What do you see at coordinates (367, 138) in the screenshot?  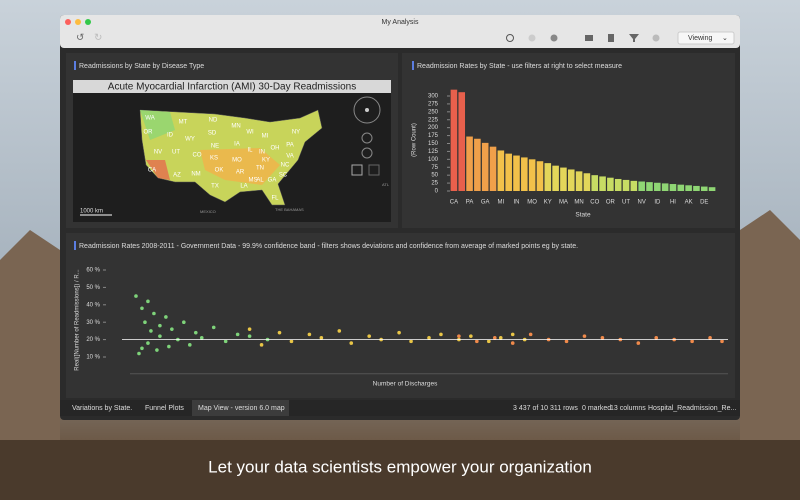 I see `zoom-in` at bounding box center [367, 138].